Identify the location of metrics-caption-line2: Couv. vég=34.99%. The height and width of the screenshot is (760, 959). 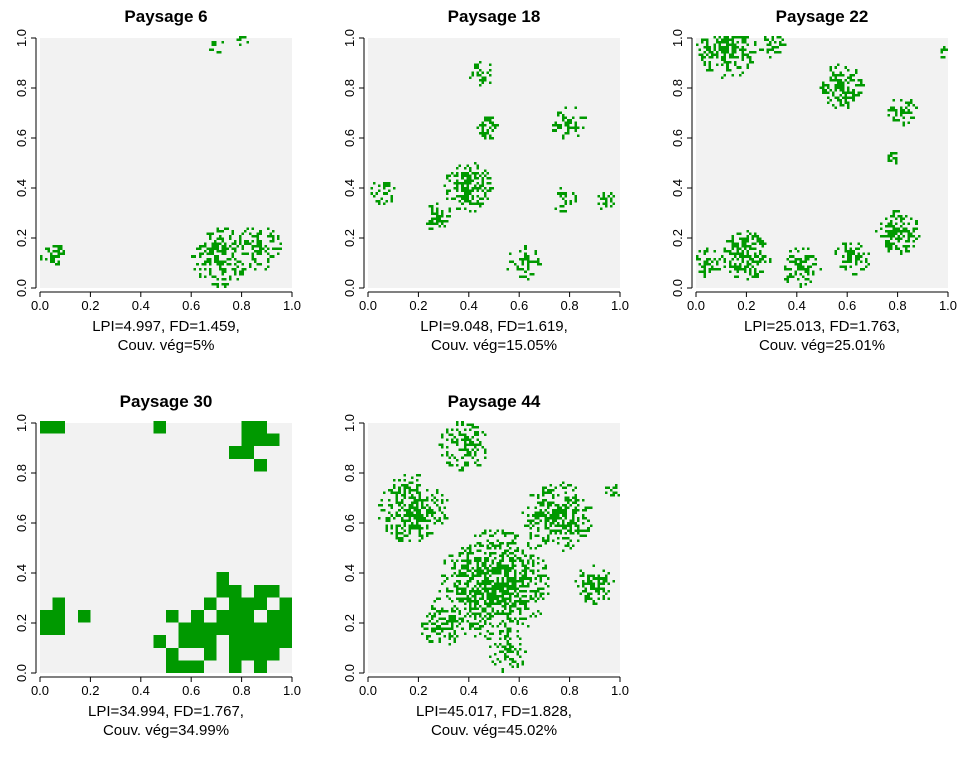
(166, 730).